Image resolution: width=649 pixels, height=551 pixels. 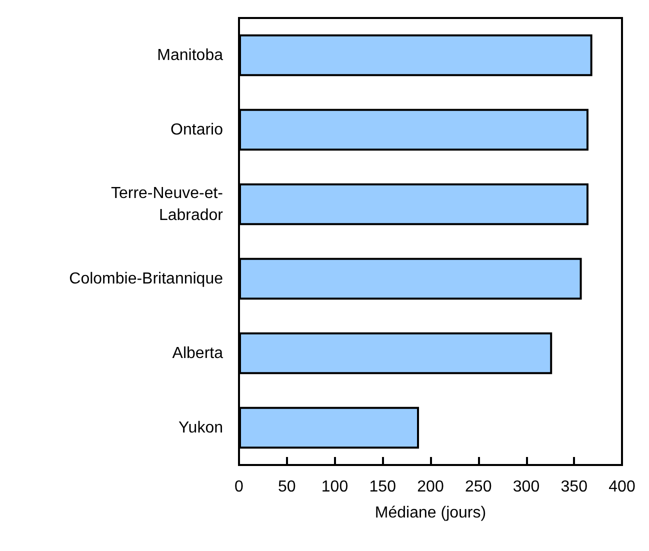 I want to click on y-tick-label: Yukon, so click(x=200, y=427).